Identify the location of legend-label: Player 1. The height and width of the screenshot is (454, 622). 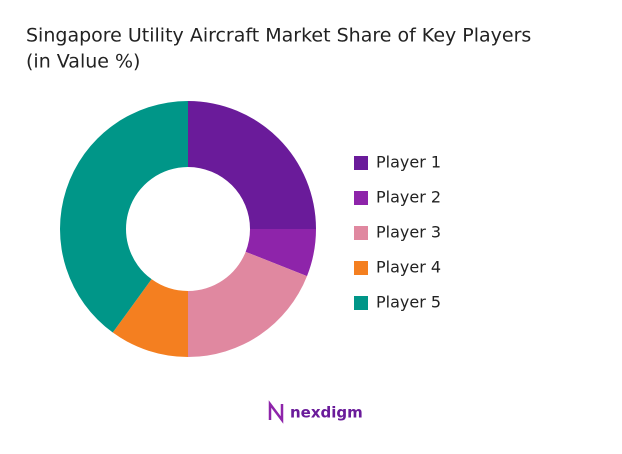
(408, 162).